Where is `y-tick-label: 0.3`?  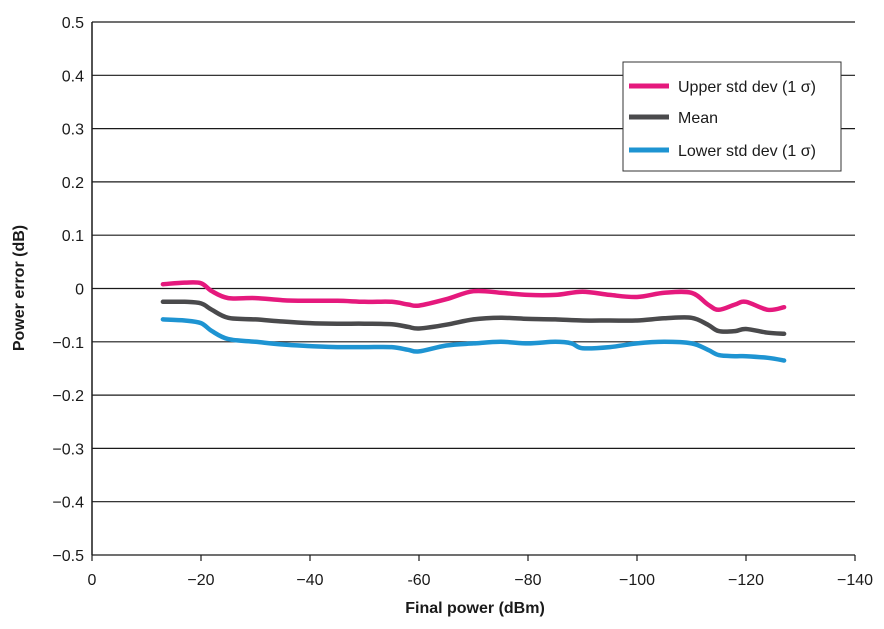
y-tick-label: 0.3 is located at coordinates (73, 130).